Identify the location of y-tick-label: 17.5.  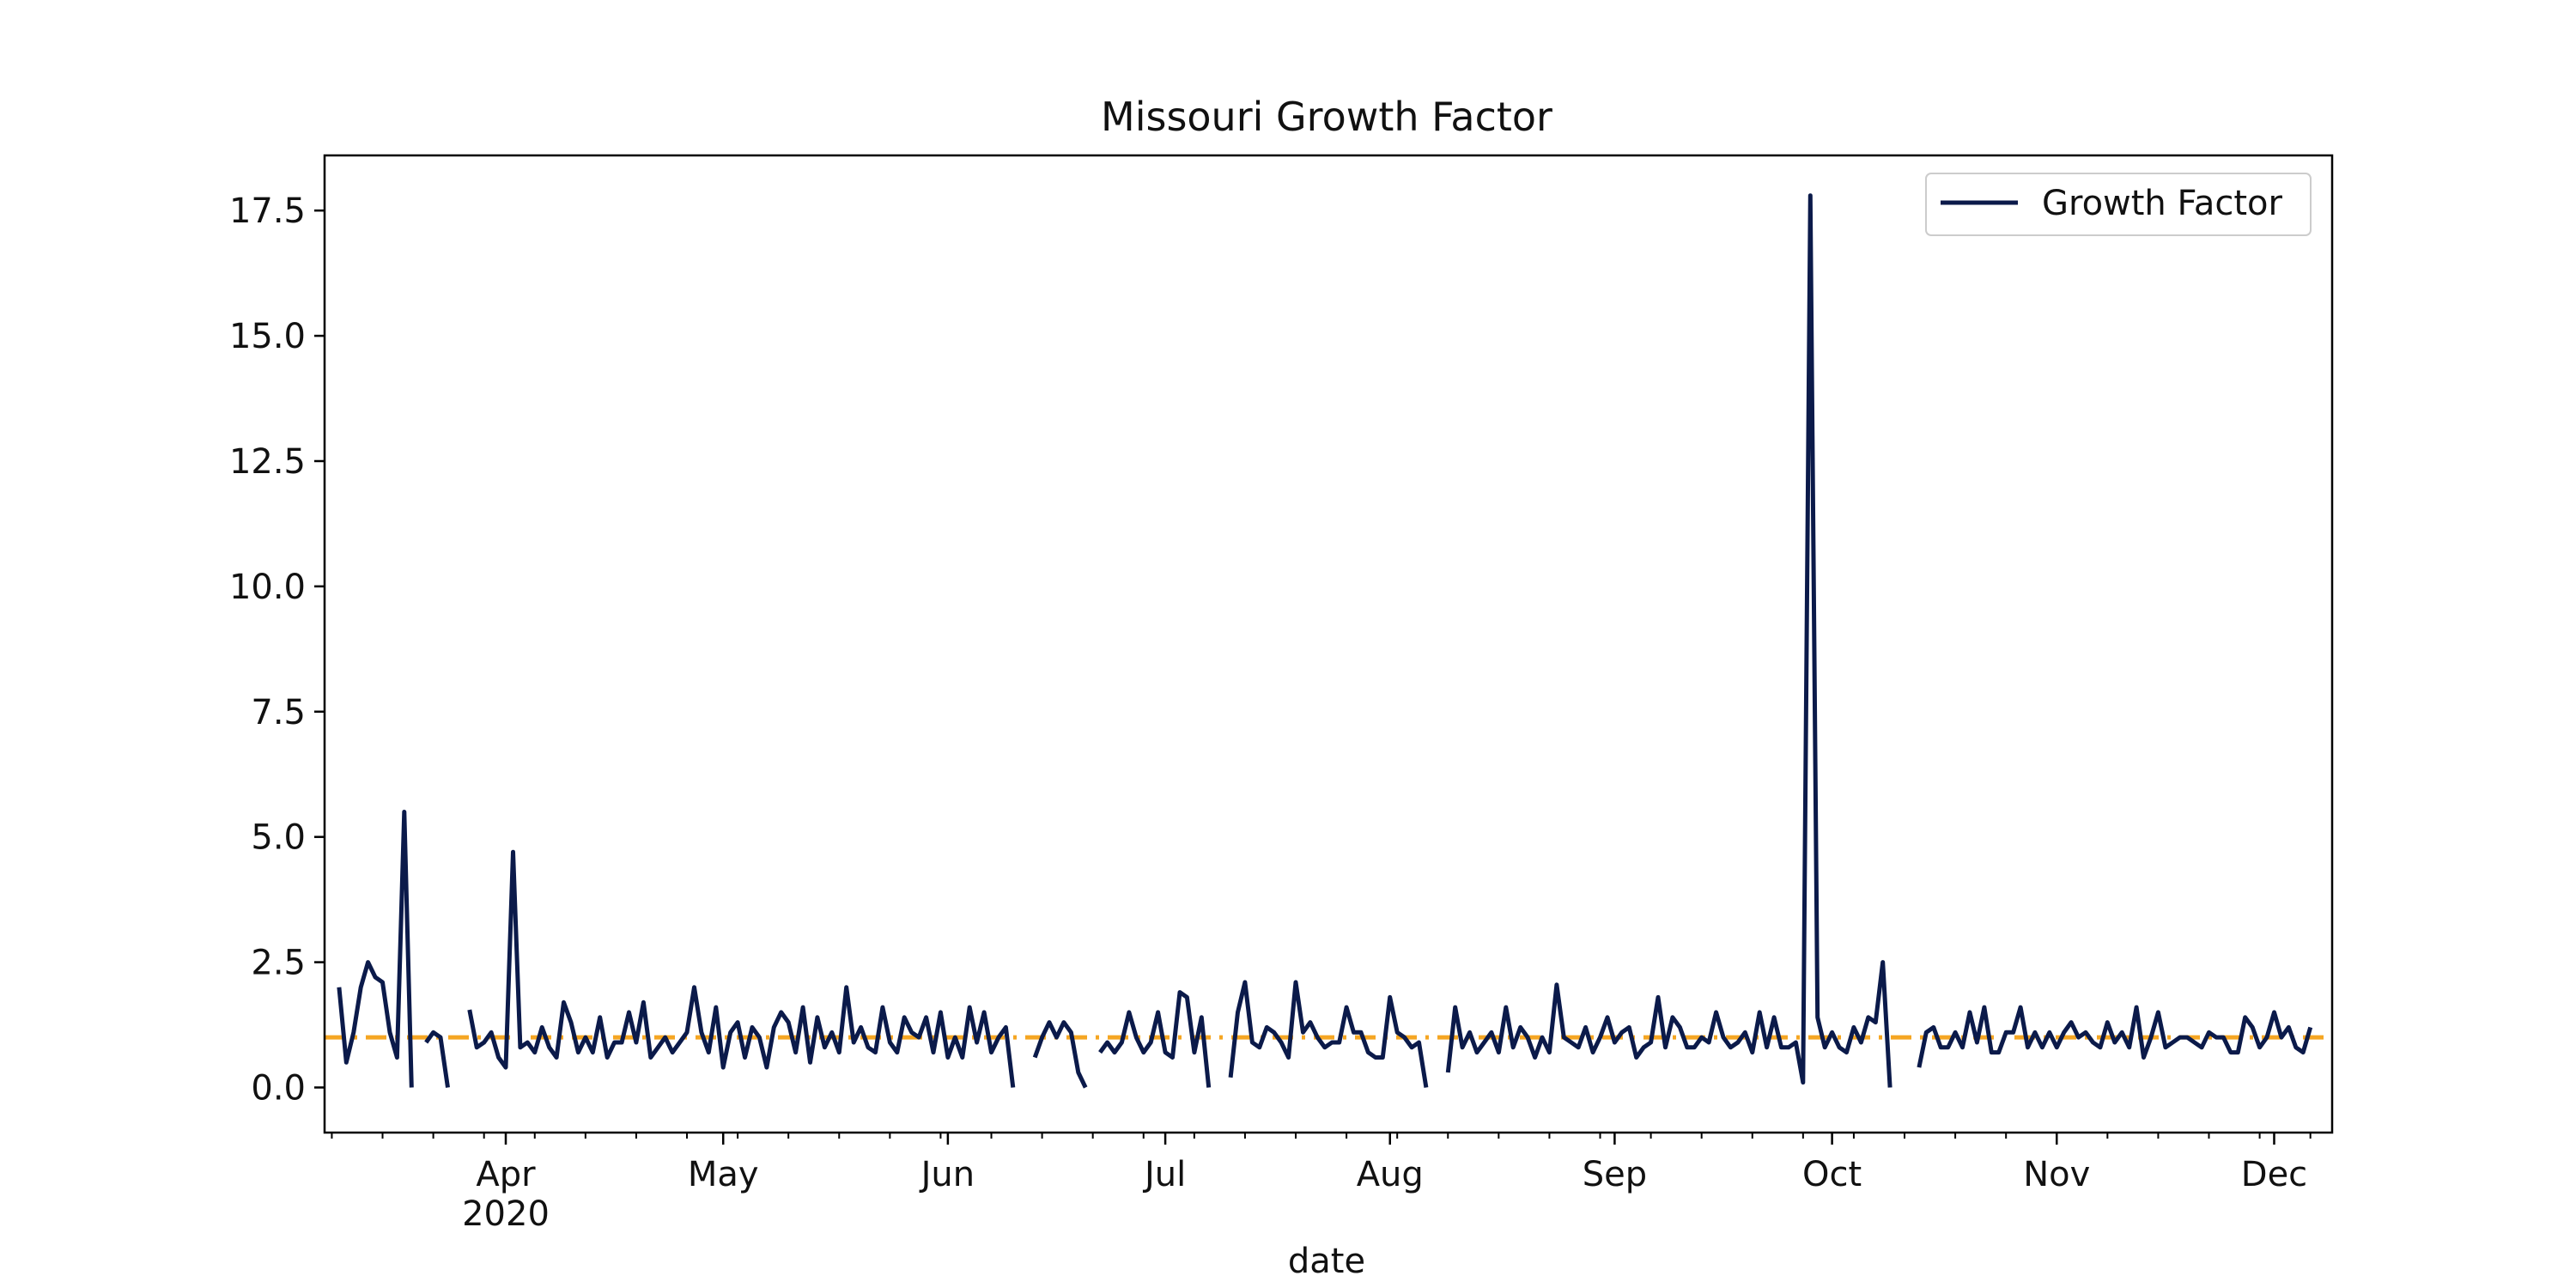
(268, 211).